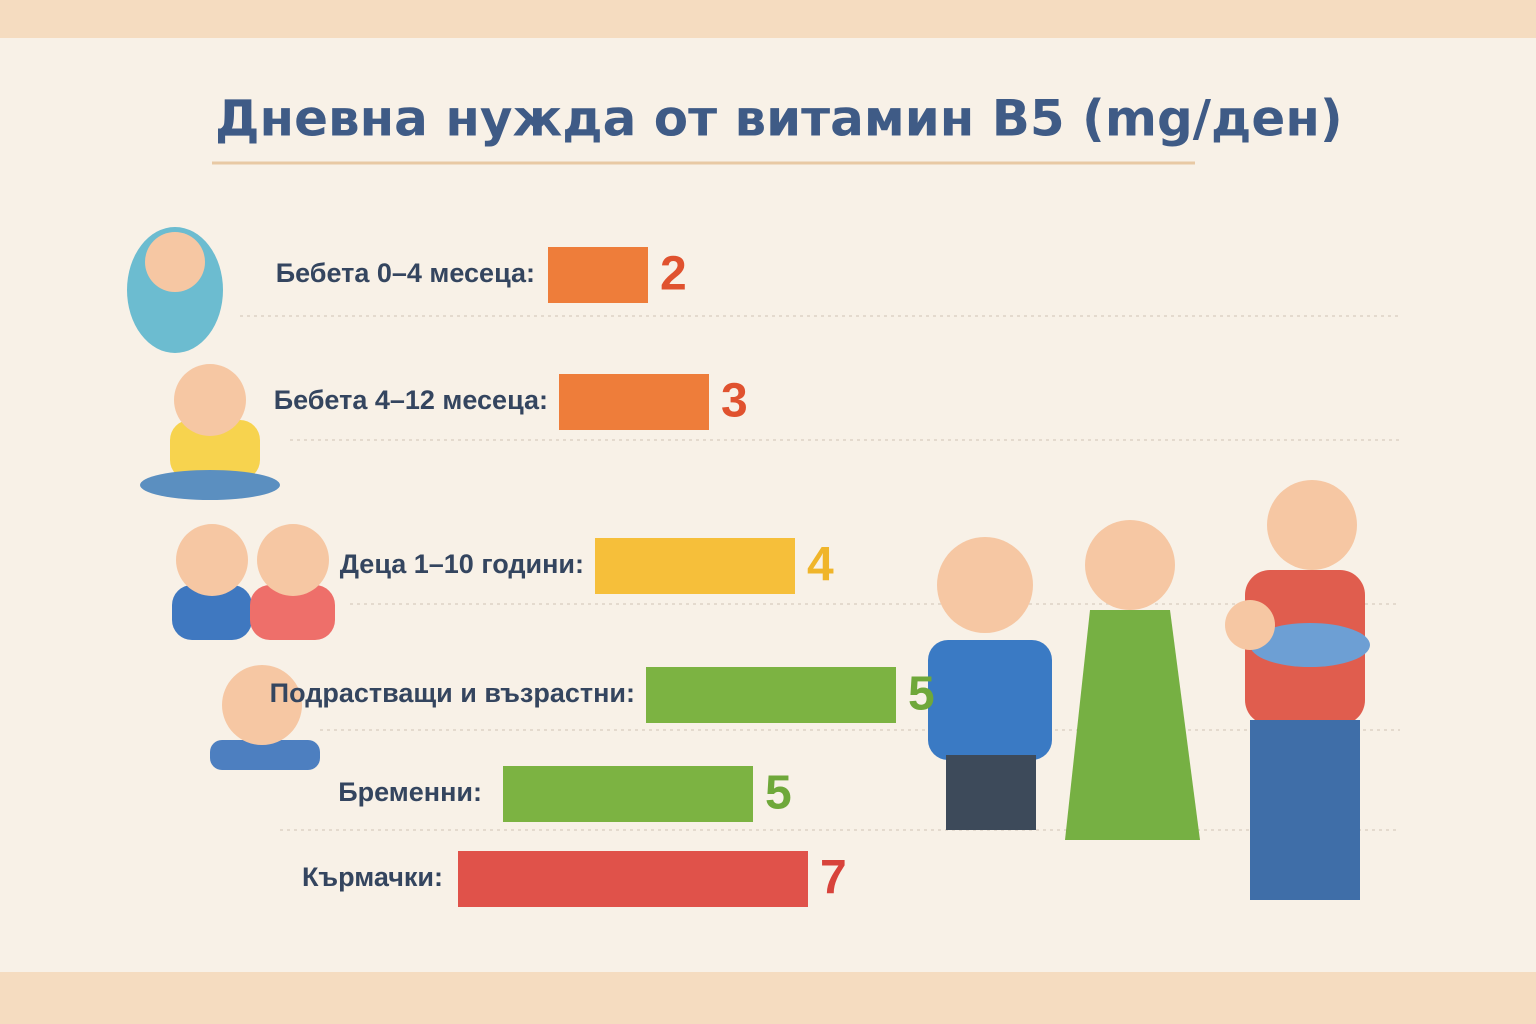  I want to click on bottom-band, so click(768, 998).